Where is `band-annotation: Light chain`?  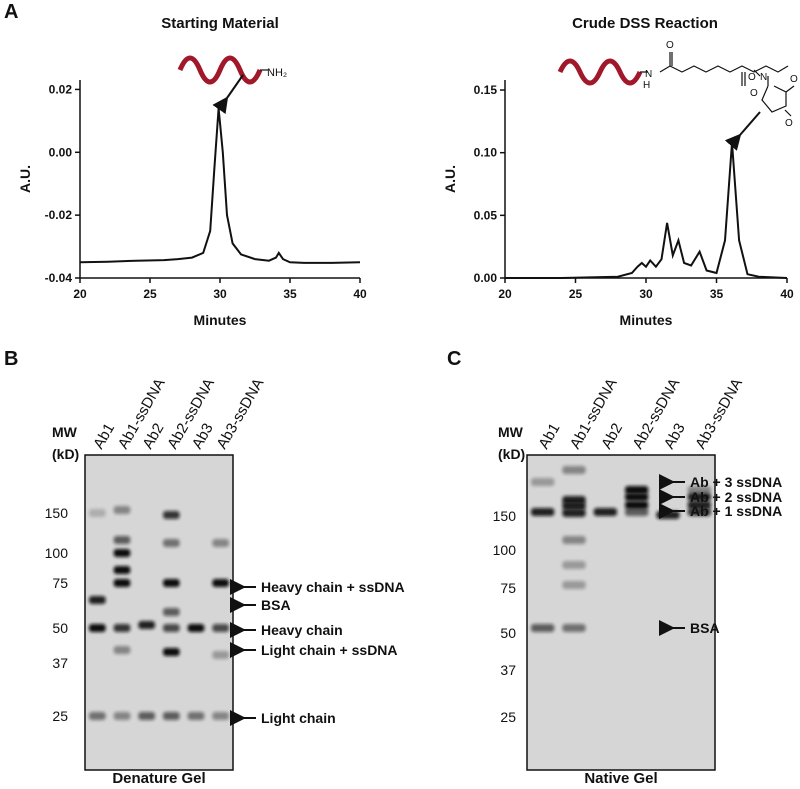 band-annotation: Light chain is located at coordinates (298, 718).